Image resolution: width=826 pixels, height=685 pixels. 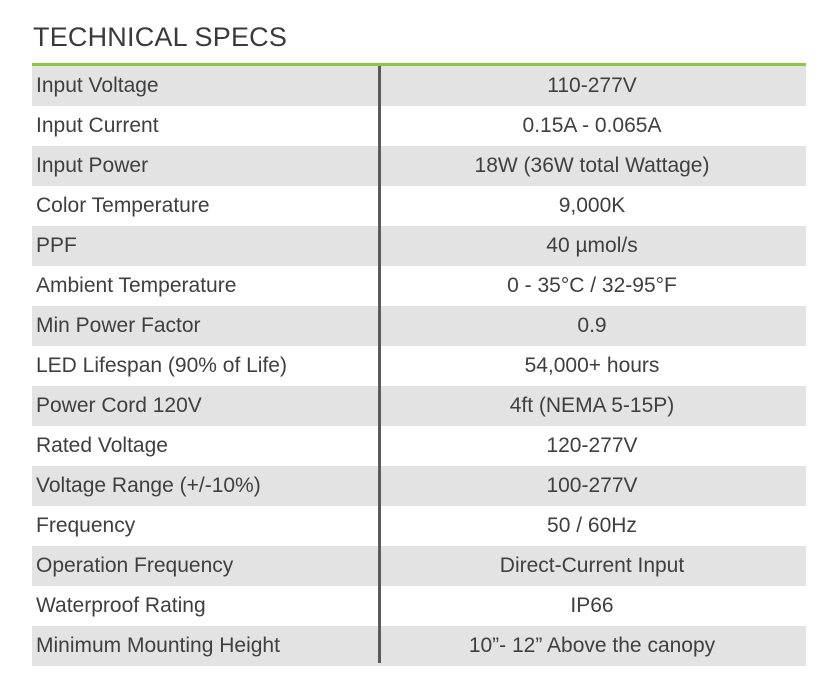 What do you see at coordinates (379, 364) in the screenshot?
I see `column-divider` at bounding box center [379, 364].